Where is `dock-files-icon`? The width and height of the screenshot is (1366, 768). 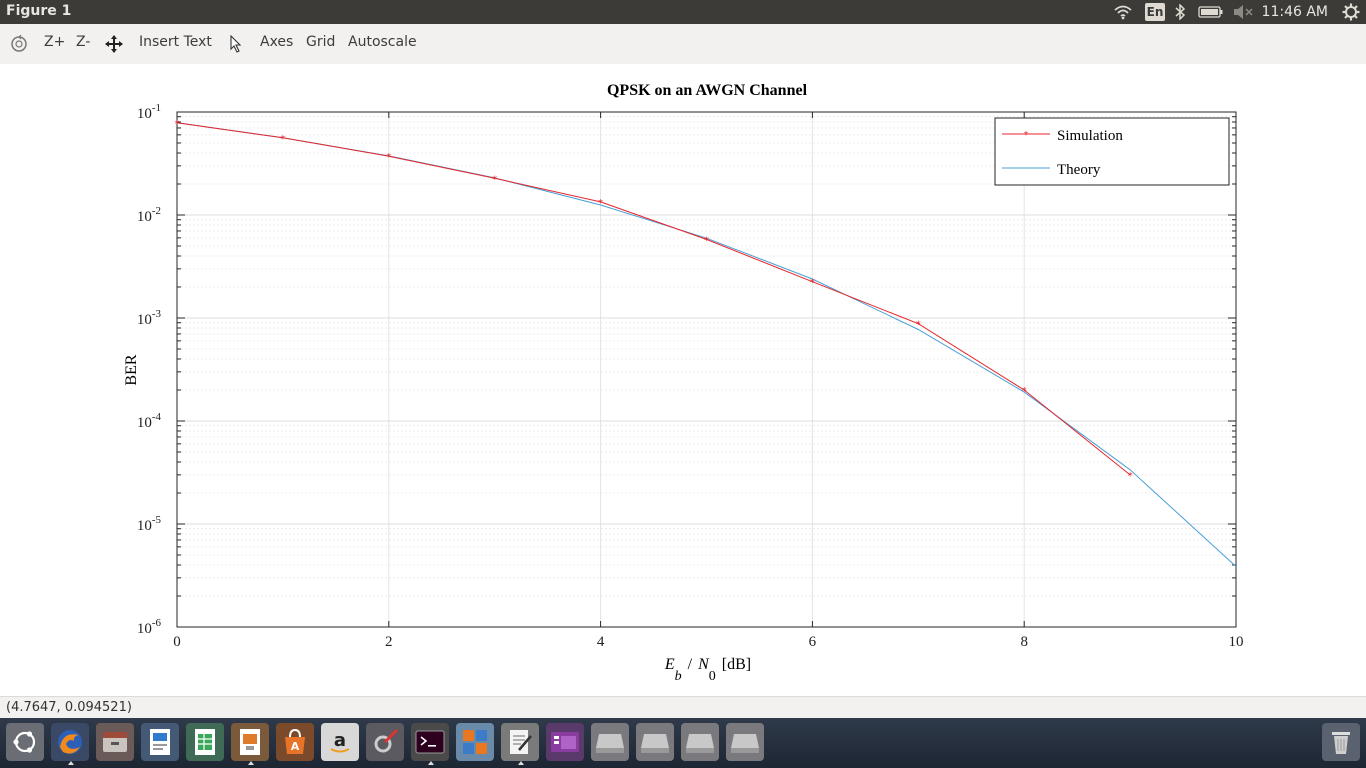
dock-files-icon is located at coordinates (115, 742).